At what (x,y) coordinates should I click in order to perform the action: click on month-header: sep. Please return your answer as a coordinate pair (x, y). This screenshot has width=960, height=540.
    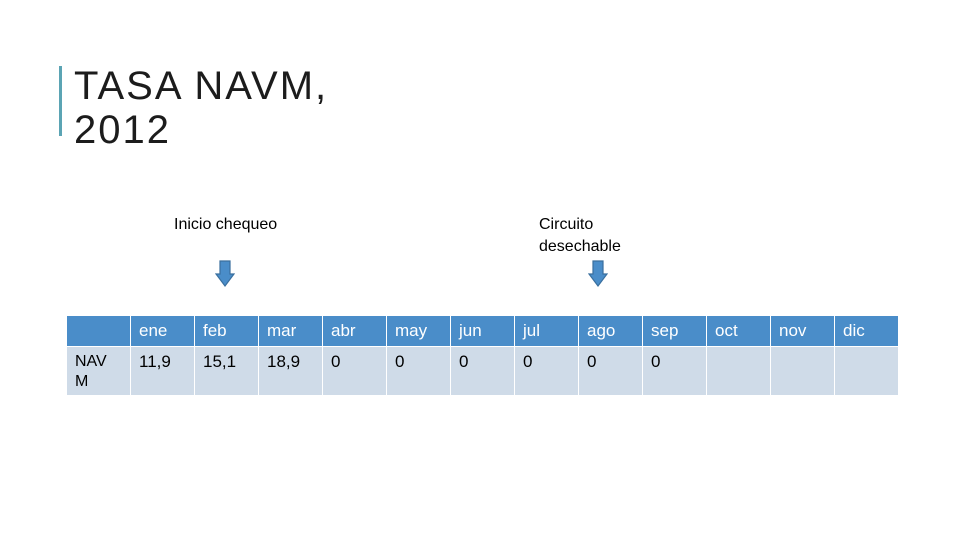
    Looking at the image, I should click on (674, 331).